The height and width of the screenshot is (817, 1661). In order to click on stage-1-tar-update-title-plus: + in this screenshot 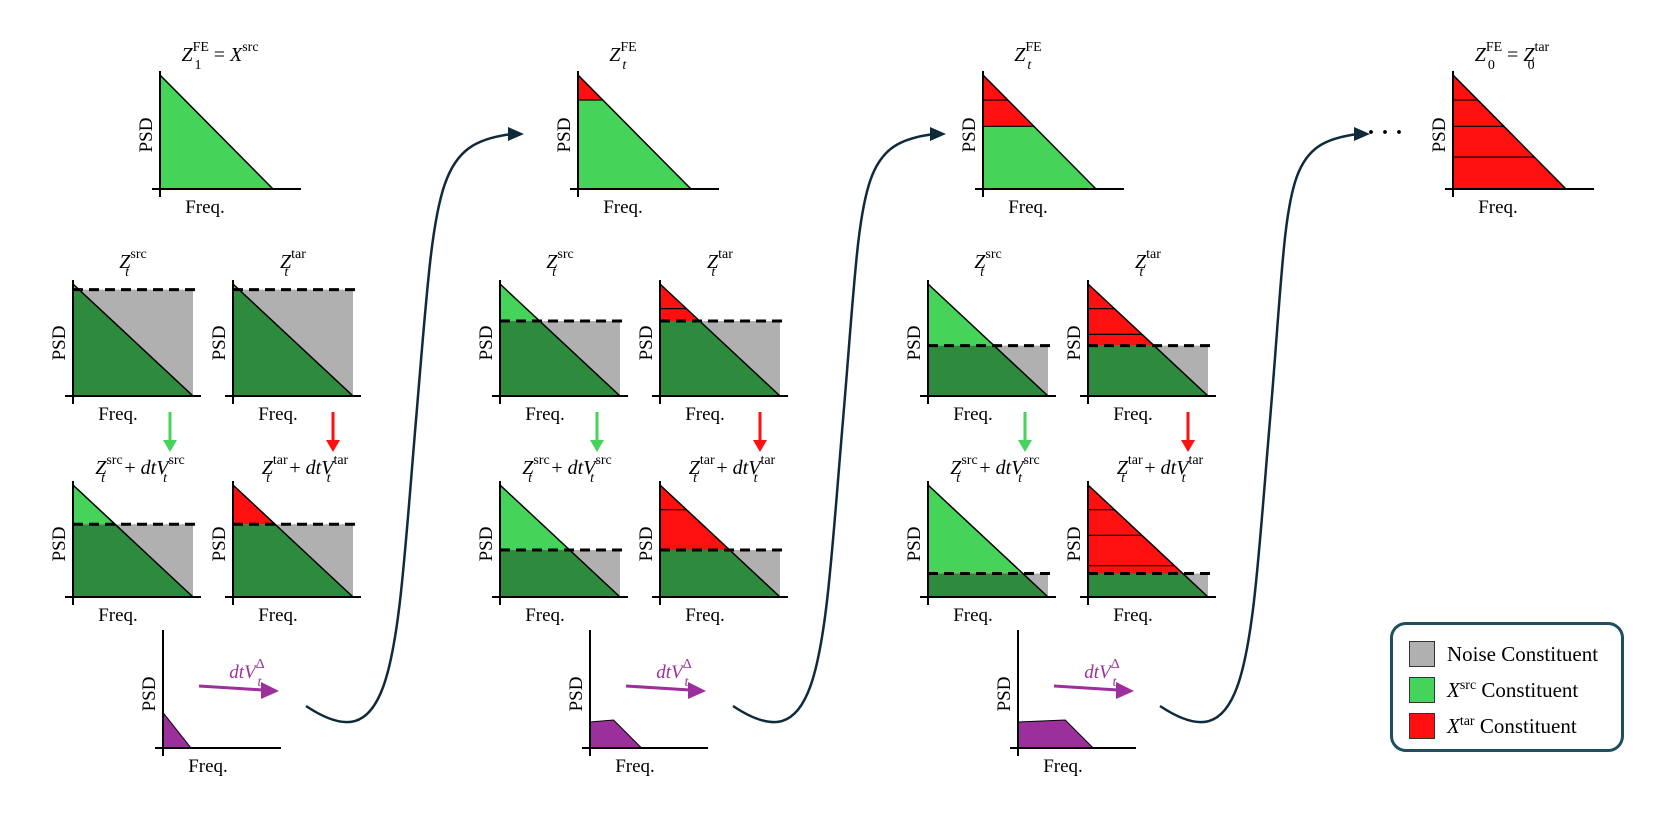, I will do `click(294, 468)`.